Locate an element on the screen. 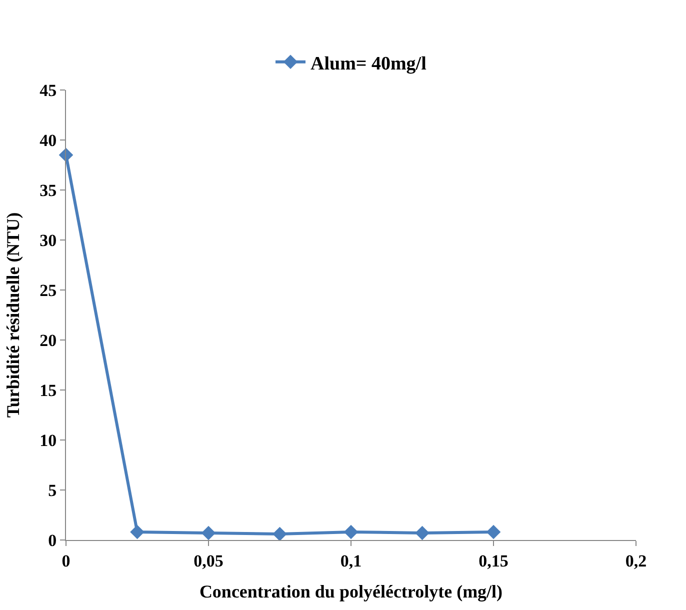 The width and height of the screenshot is (686, 610). x-tick-label: 0 is located at coordinates (66, 560).